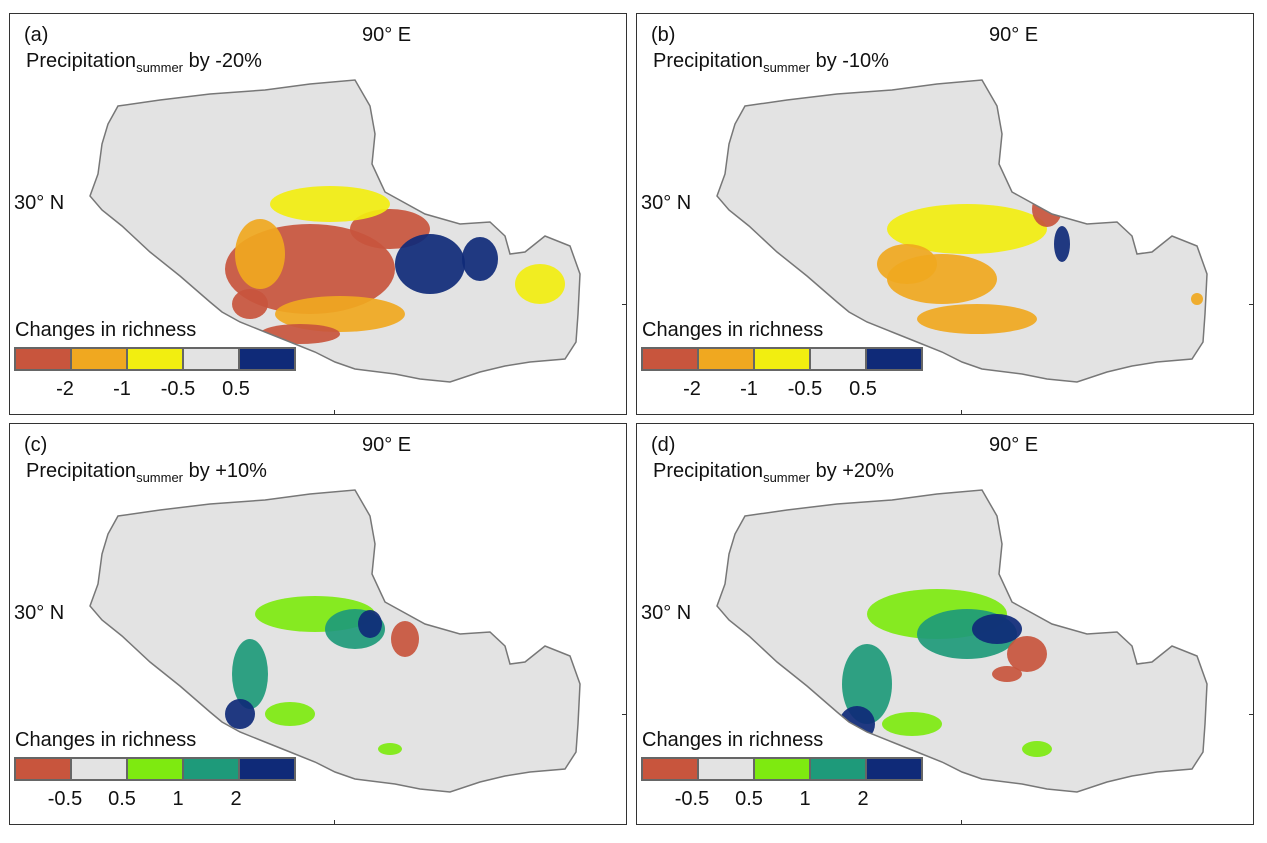 The width and height of the screenshot is (1267, 843). Describe the element at coordinates (852, 471) in the screenshot. I see `panel-title-suffix: by +20%` at that location.